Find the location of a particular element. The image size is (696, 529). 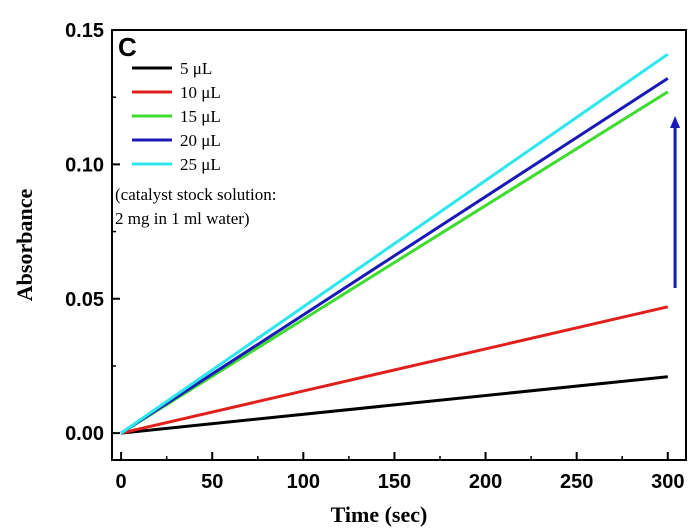

x-axis-title: Time (sec) is located at coordinates (379, 514).